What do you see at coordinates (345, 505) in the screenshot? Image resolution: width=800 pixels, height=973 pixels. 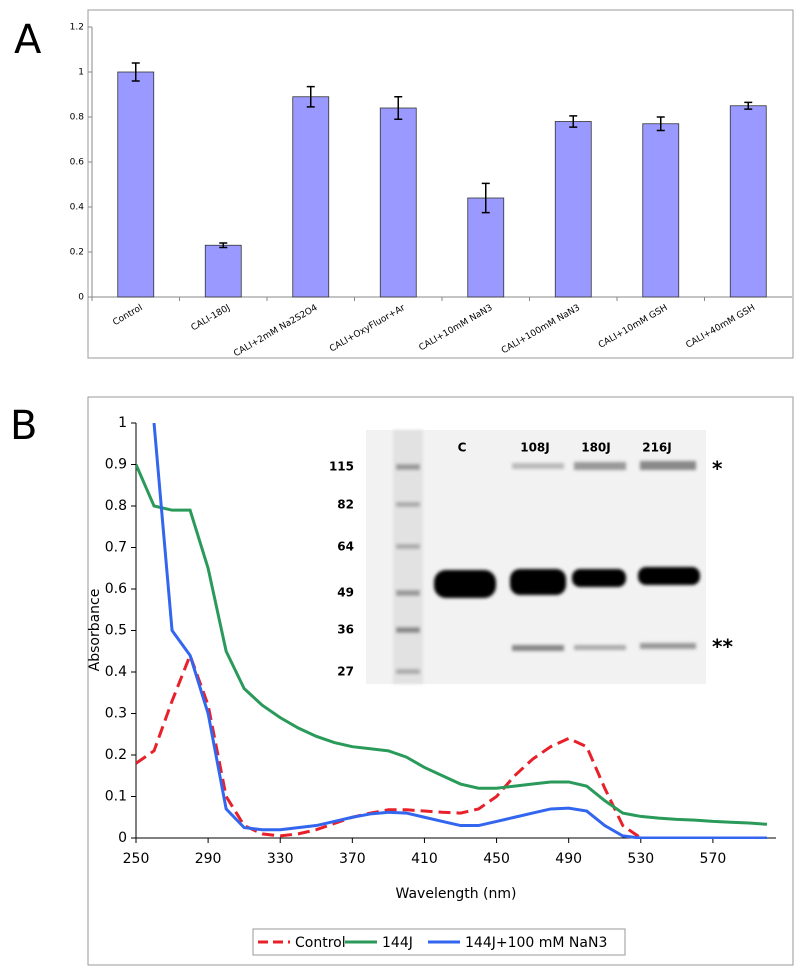 I see `marker-label: 82` at bounding box center [345, 505].